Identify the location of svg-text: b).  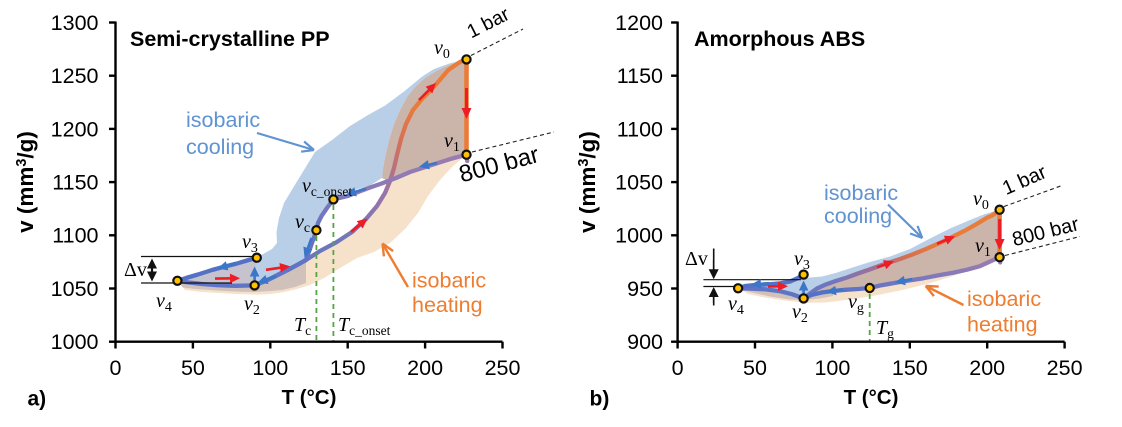
(600, 399).